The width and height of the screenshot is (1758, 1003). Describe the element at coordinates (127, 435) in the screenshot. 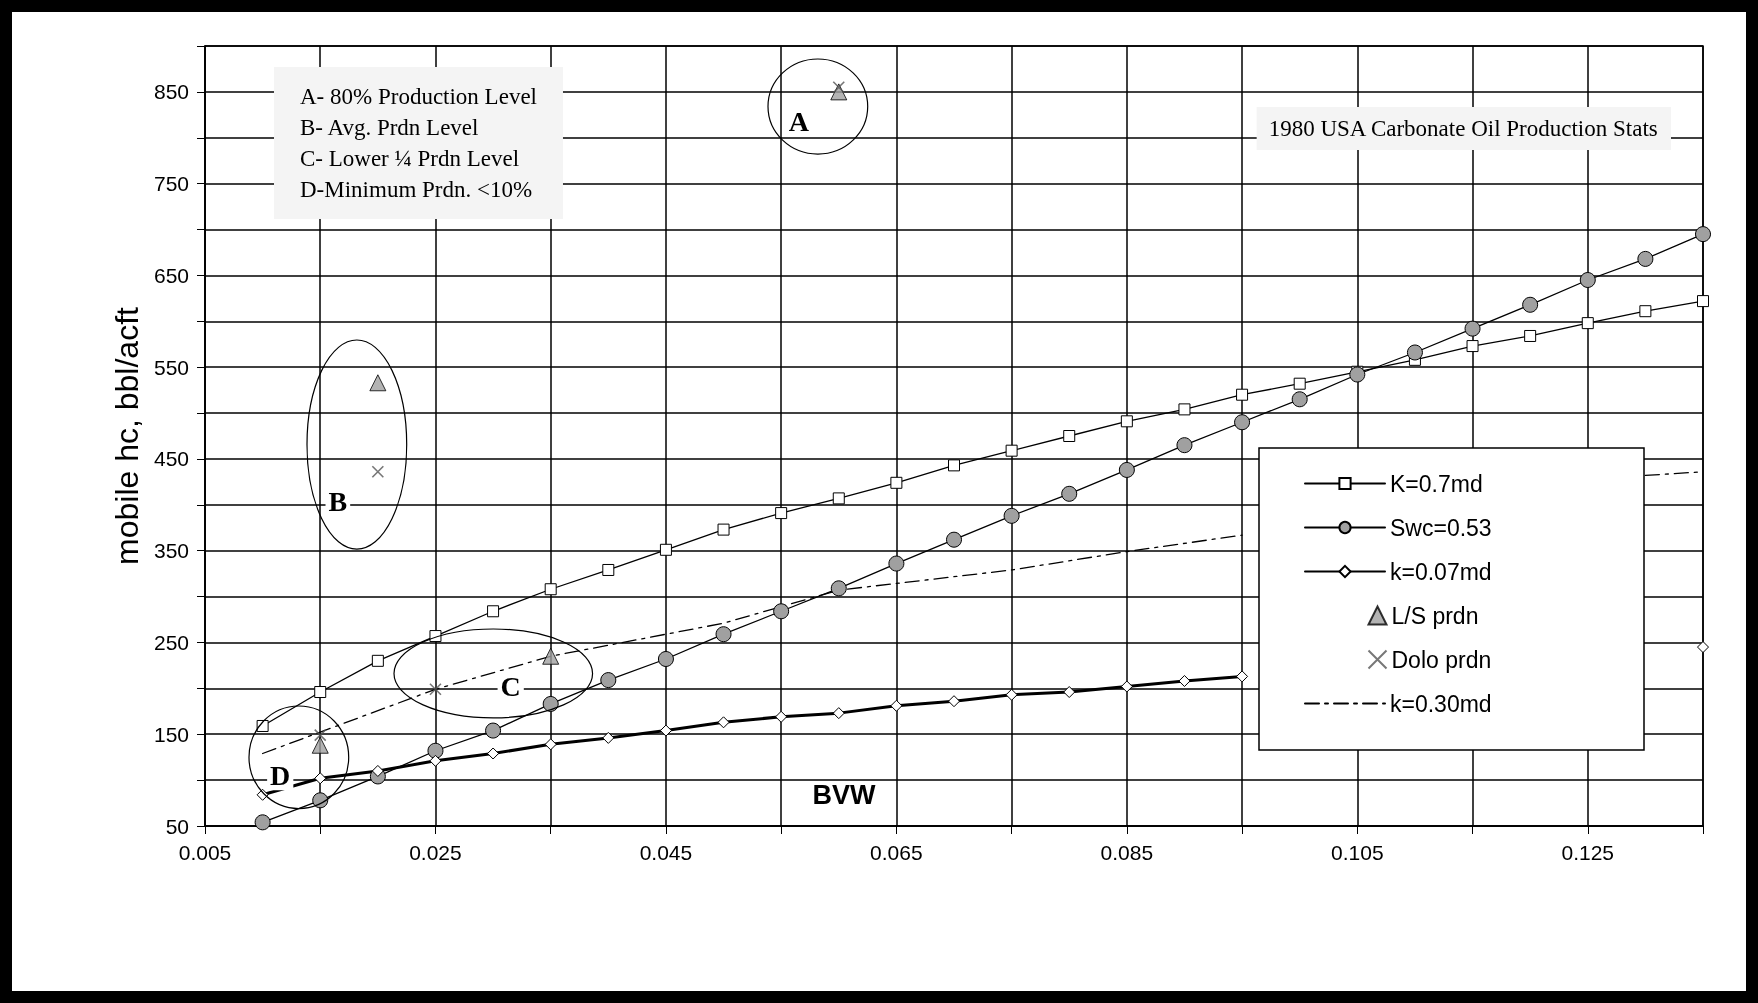

I see `y-axis-title: mobile hc, bbl/acft` at that location.